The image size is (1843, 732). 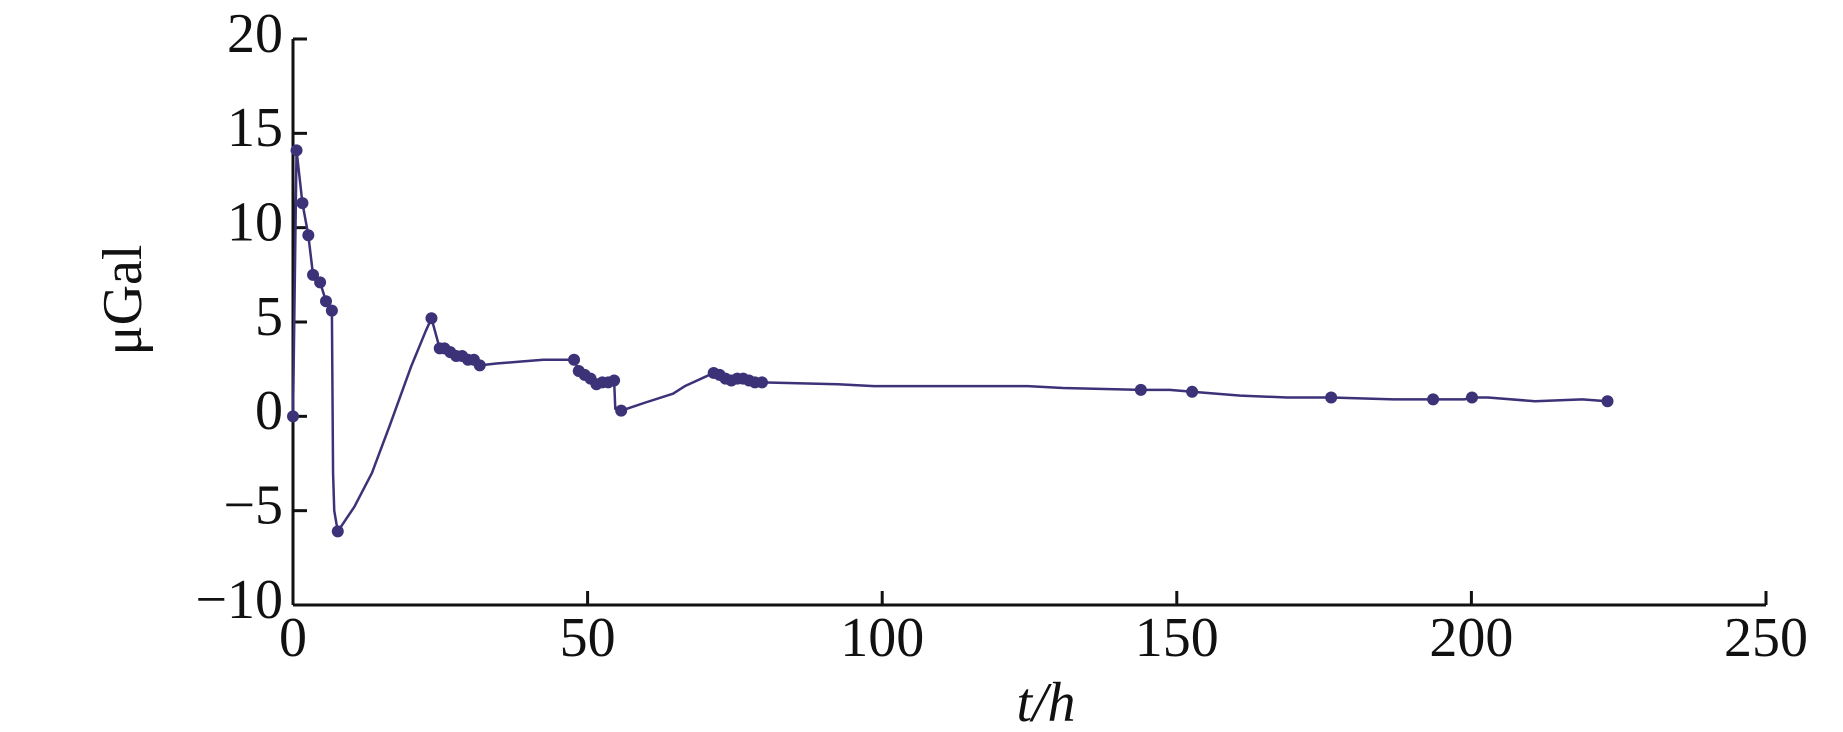 I want to click on y-tick-label: 5, so click(x=269, y=317).